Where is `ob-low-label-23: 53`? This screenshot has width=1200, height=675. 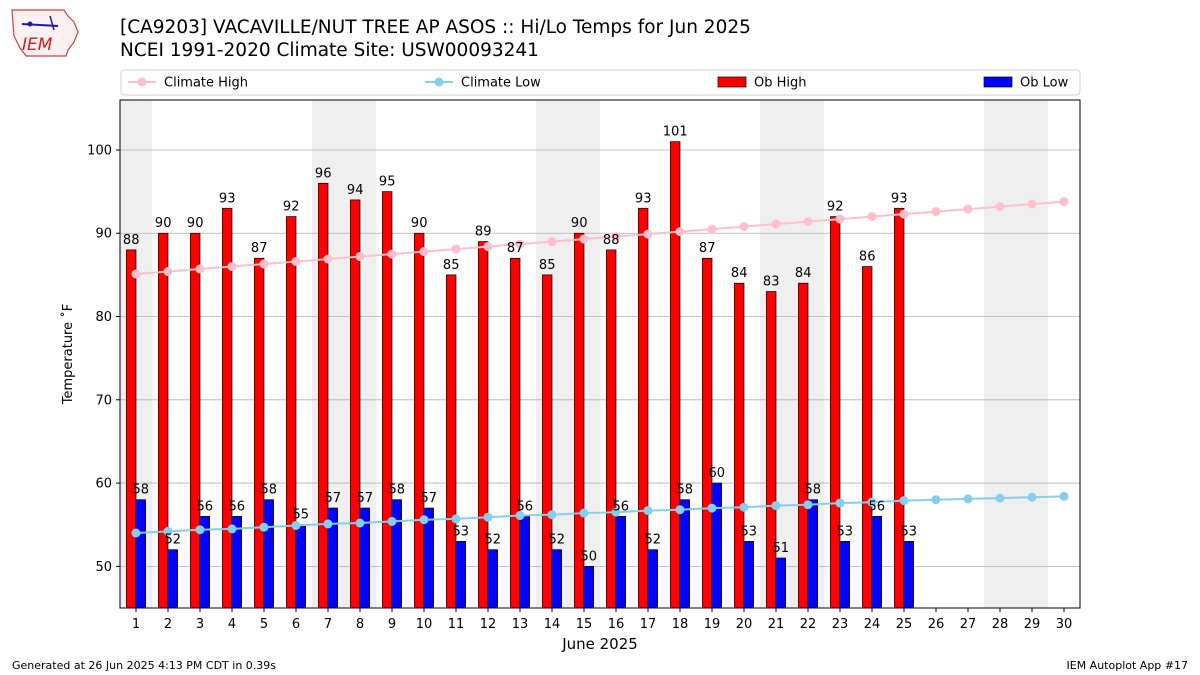 ob-low-label-23: 53 is located at coordinates (845, 531).